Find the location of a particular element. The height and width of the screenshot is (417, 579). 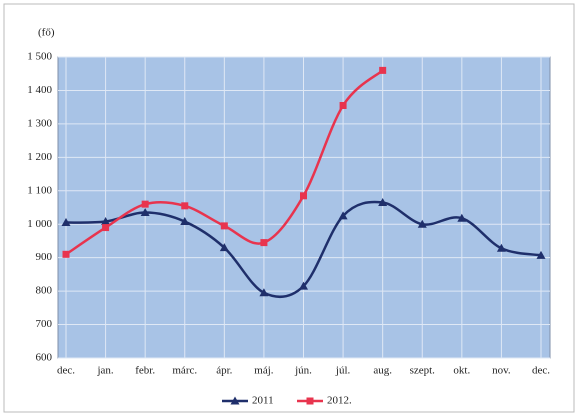

x-tick-label: aug. is located at coordinates (382, 371).